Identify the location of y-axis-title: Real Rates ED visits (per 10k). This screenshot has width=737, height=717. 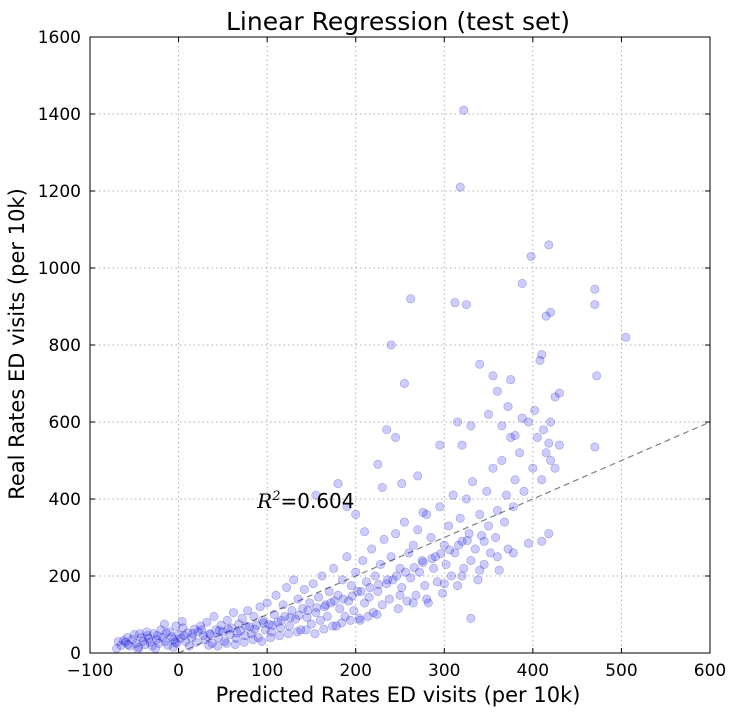
(17, 344).